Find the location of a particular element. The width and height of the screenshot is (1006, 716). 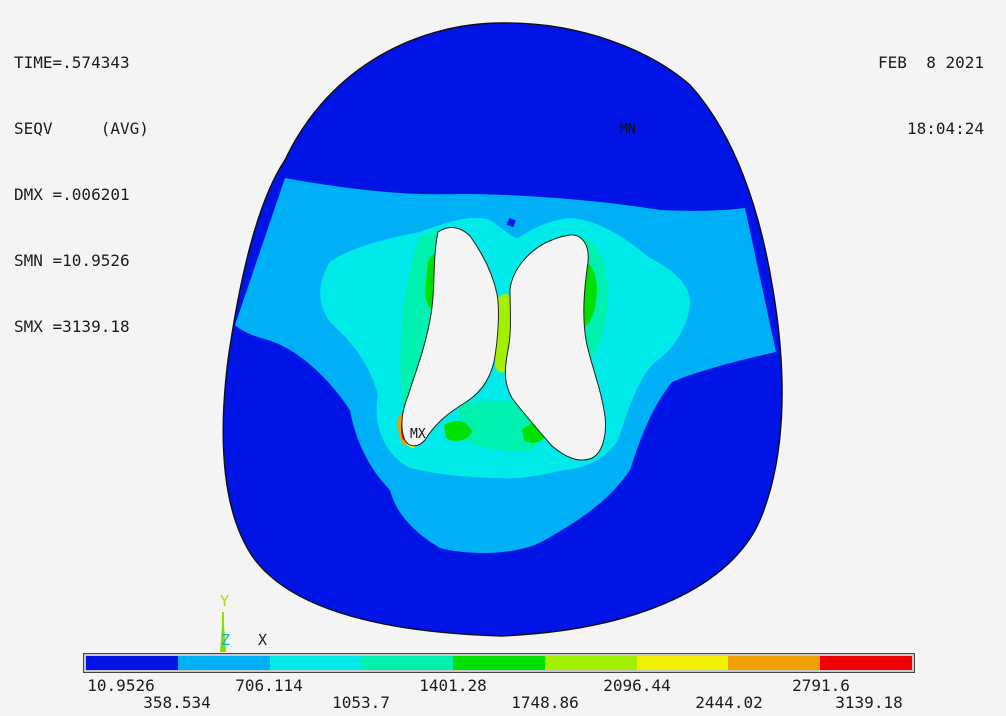

triad-y-label: Y is located at coordinates (224, 601).